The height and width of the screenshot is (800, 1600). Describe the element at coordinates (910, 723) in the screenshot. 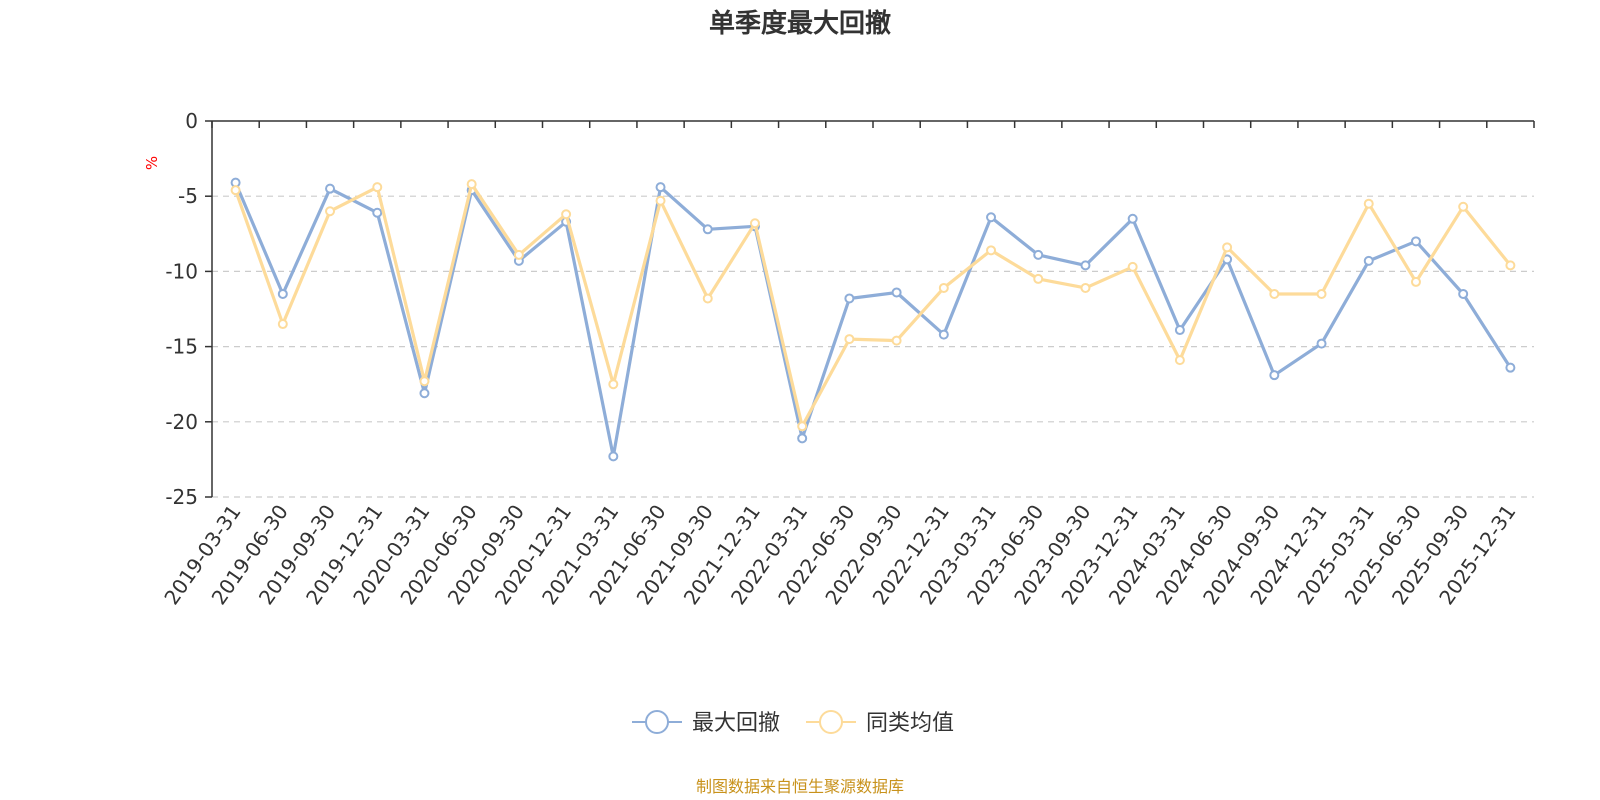

I see `legend-label: 同类均值` at that location.